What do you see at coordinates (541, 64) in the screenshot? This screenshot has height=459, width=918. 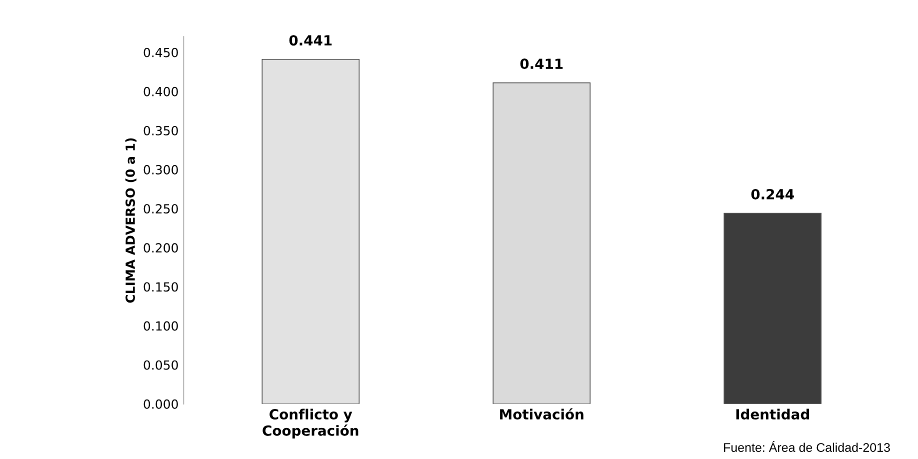 I see `data-label: 0.411` at bounding box center [541, 64].